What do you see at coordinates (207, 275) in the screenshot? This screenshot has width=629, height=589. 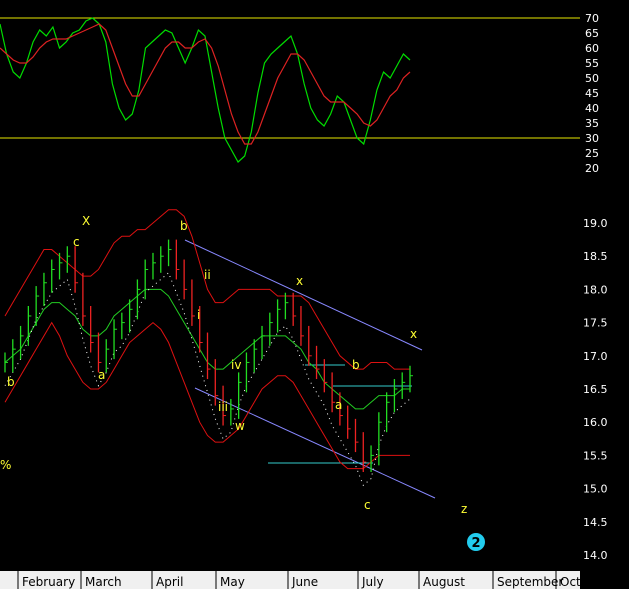 I see `wave-label: ii` at bounding box center [207, 275].